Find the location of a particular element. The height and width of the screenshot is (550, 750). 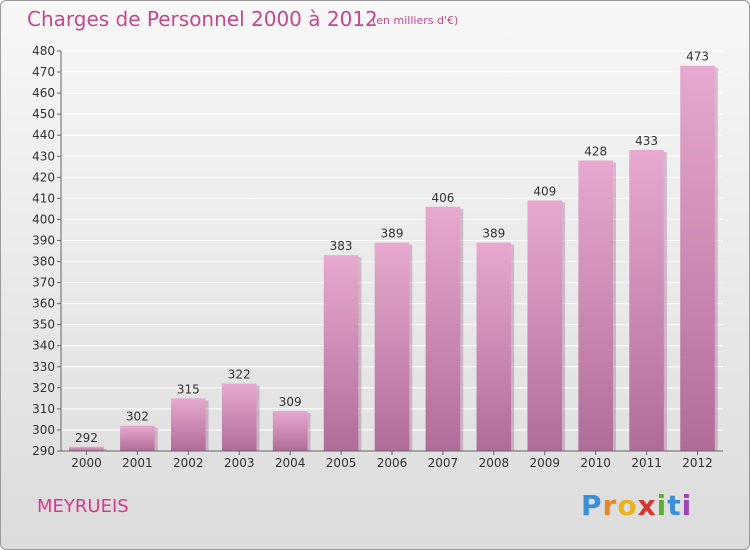

logo-letter: t is located at coordinates (674, 505).